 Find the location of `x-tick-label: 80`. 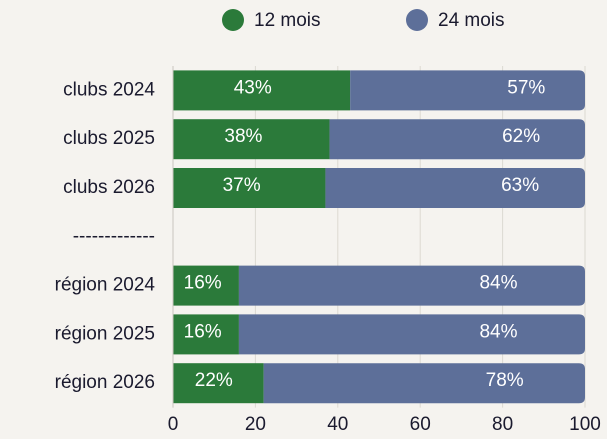

x-tick-label: 80 is located at coordinates (502, 424).